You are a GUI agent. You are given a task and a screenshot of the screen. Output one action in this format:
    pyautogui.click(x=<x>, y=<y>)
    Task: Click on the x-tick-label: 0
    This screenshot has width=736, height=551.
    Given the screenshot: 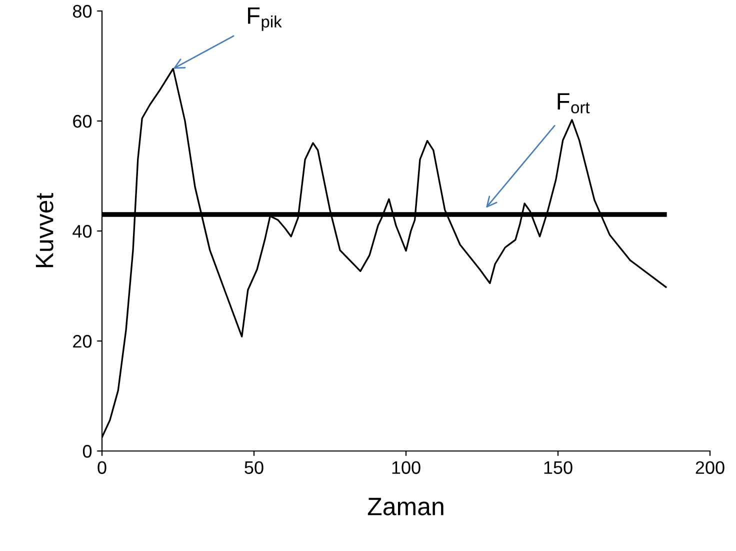 What is the action you would take?
    pyautogui.click(x=102, y=467)
    